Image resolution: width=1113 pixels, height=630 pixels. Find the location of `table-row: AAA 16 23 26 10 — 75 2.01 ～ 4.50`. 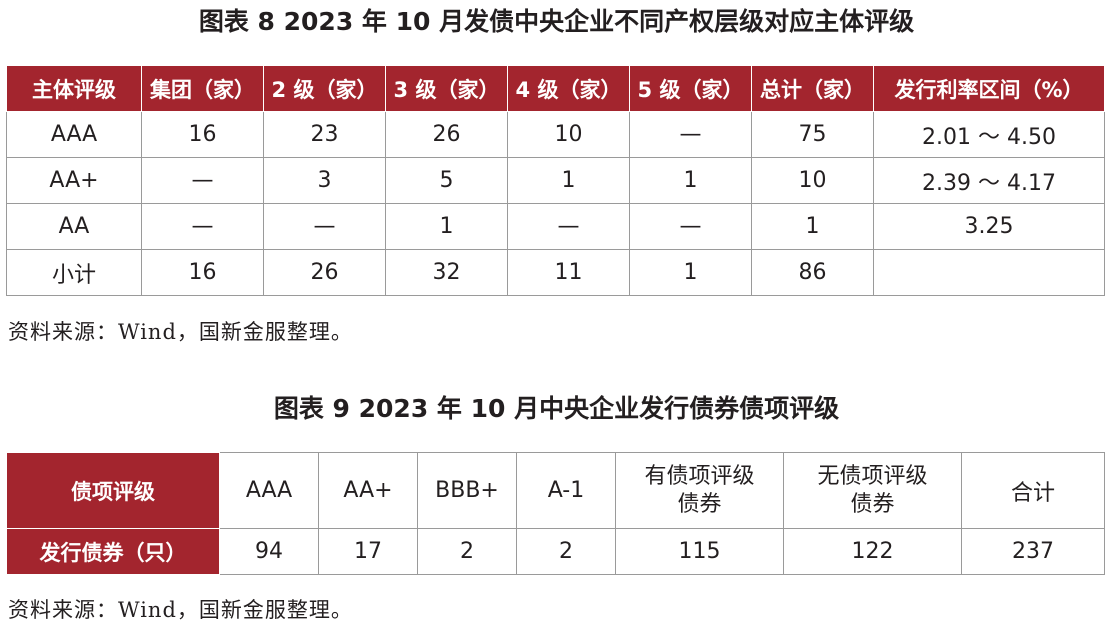

table-row: AAA 16 23 26 10 — 75 2.01 ～ 4.50 is located at coordinates (555, 134).